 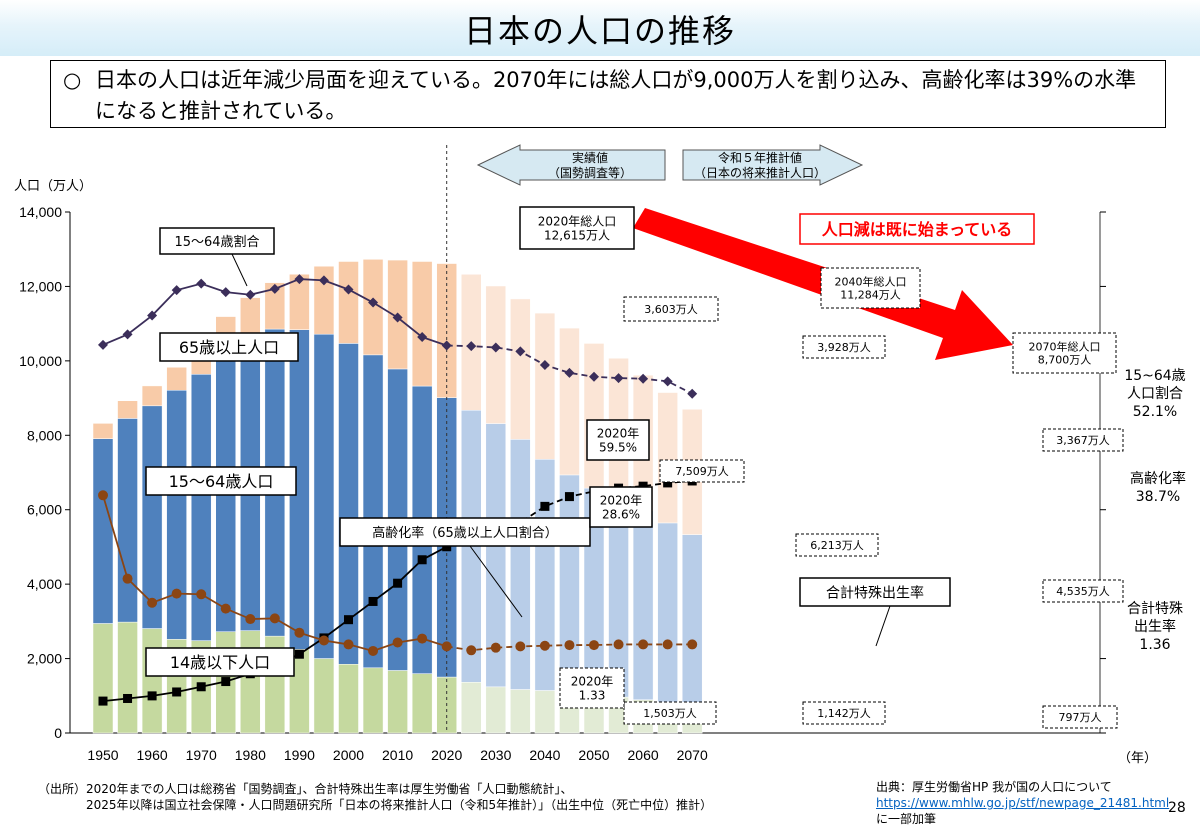 What do you see at coordinates (1065, 347) in the screenshot?
I see `total-2070-text: 2070年総人口` at bounding box center [1065, 347].